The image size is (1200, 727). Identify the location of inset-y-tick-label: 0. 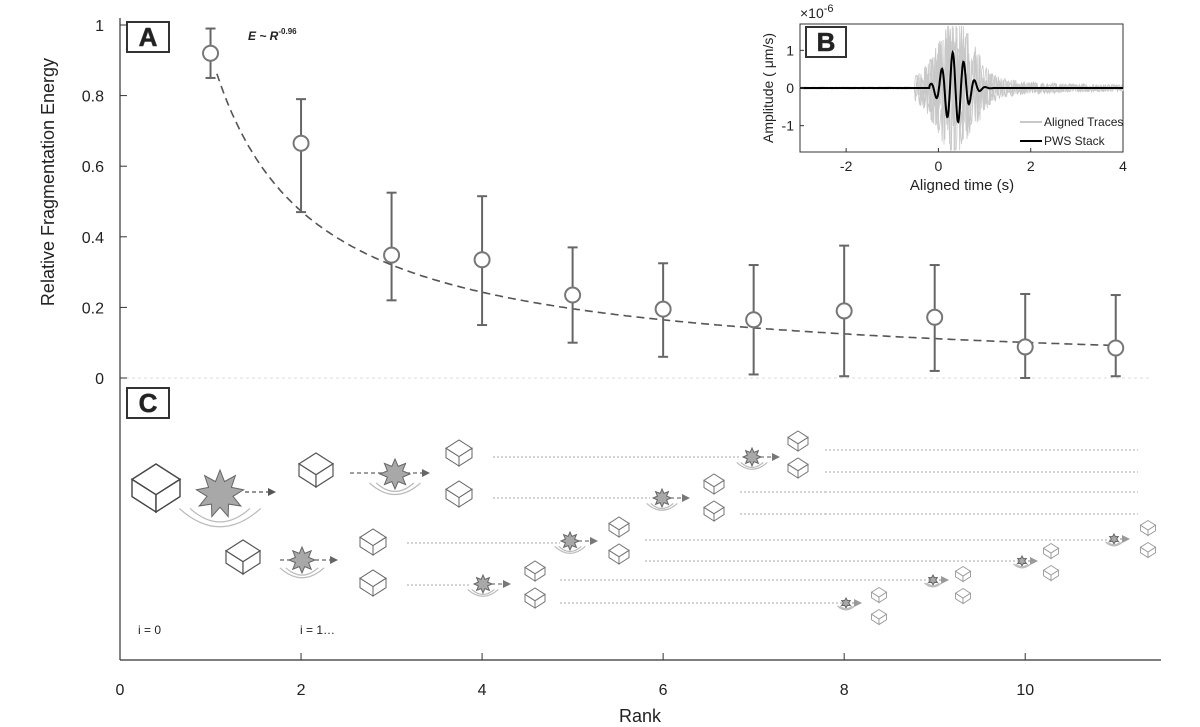
(790, 88).